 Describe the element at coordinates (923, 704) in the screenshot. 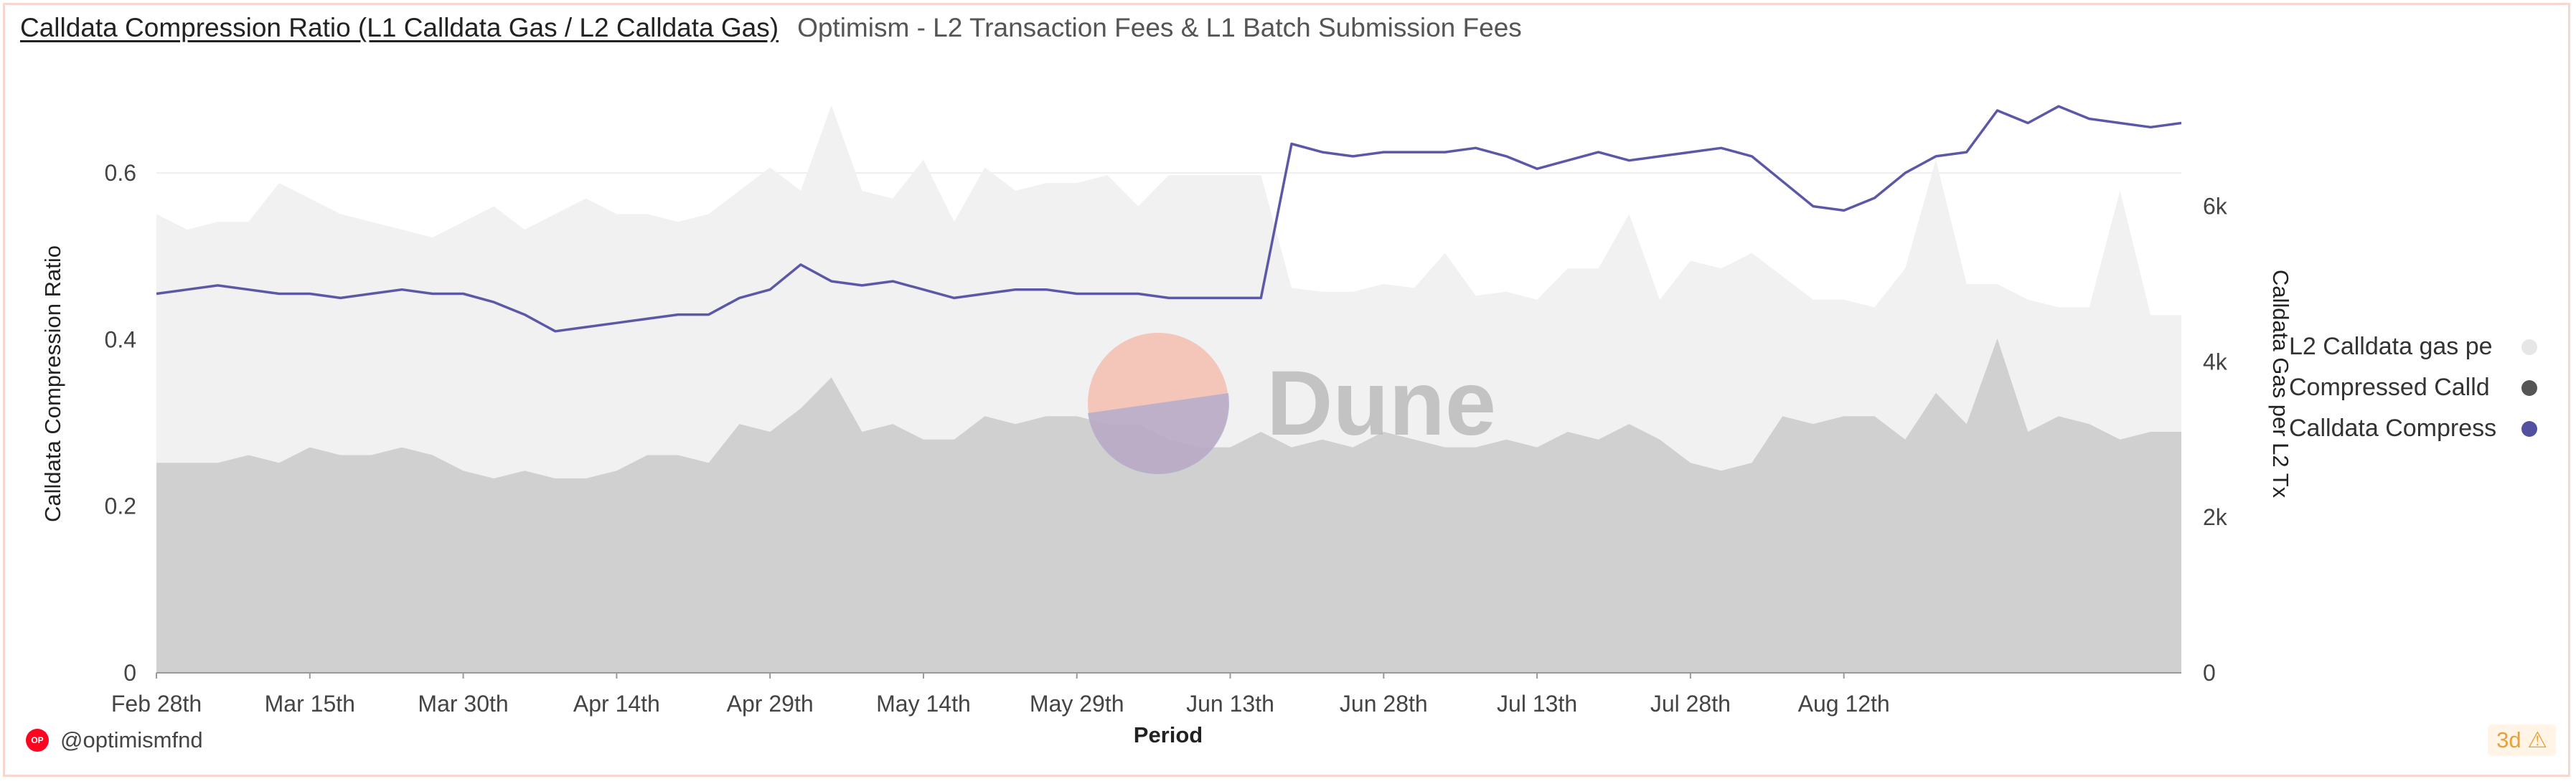

I see `x-tick-label: May 14th` at that location.